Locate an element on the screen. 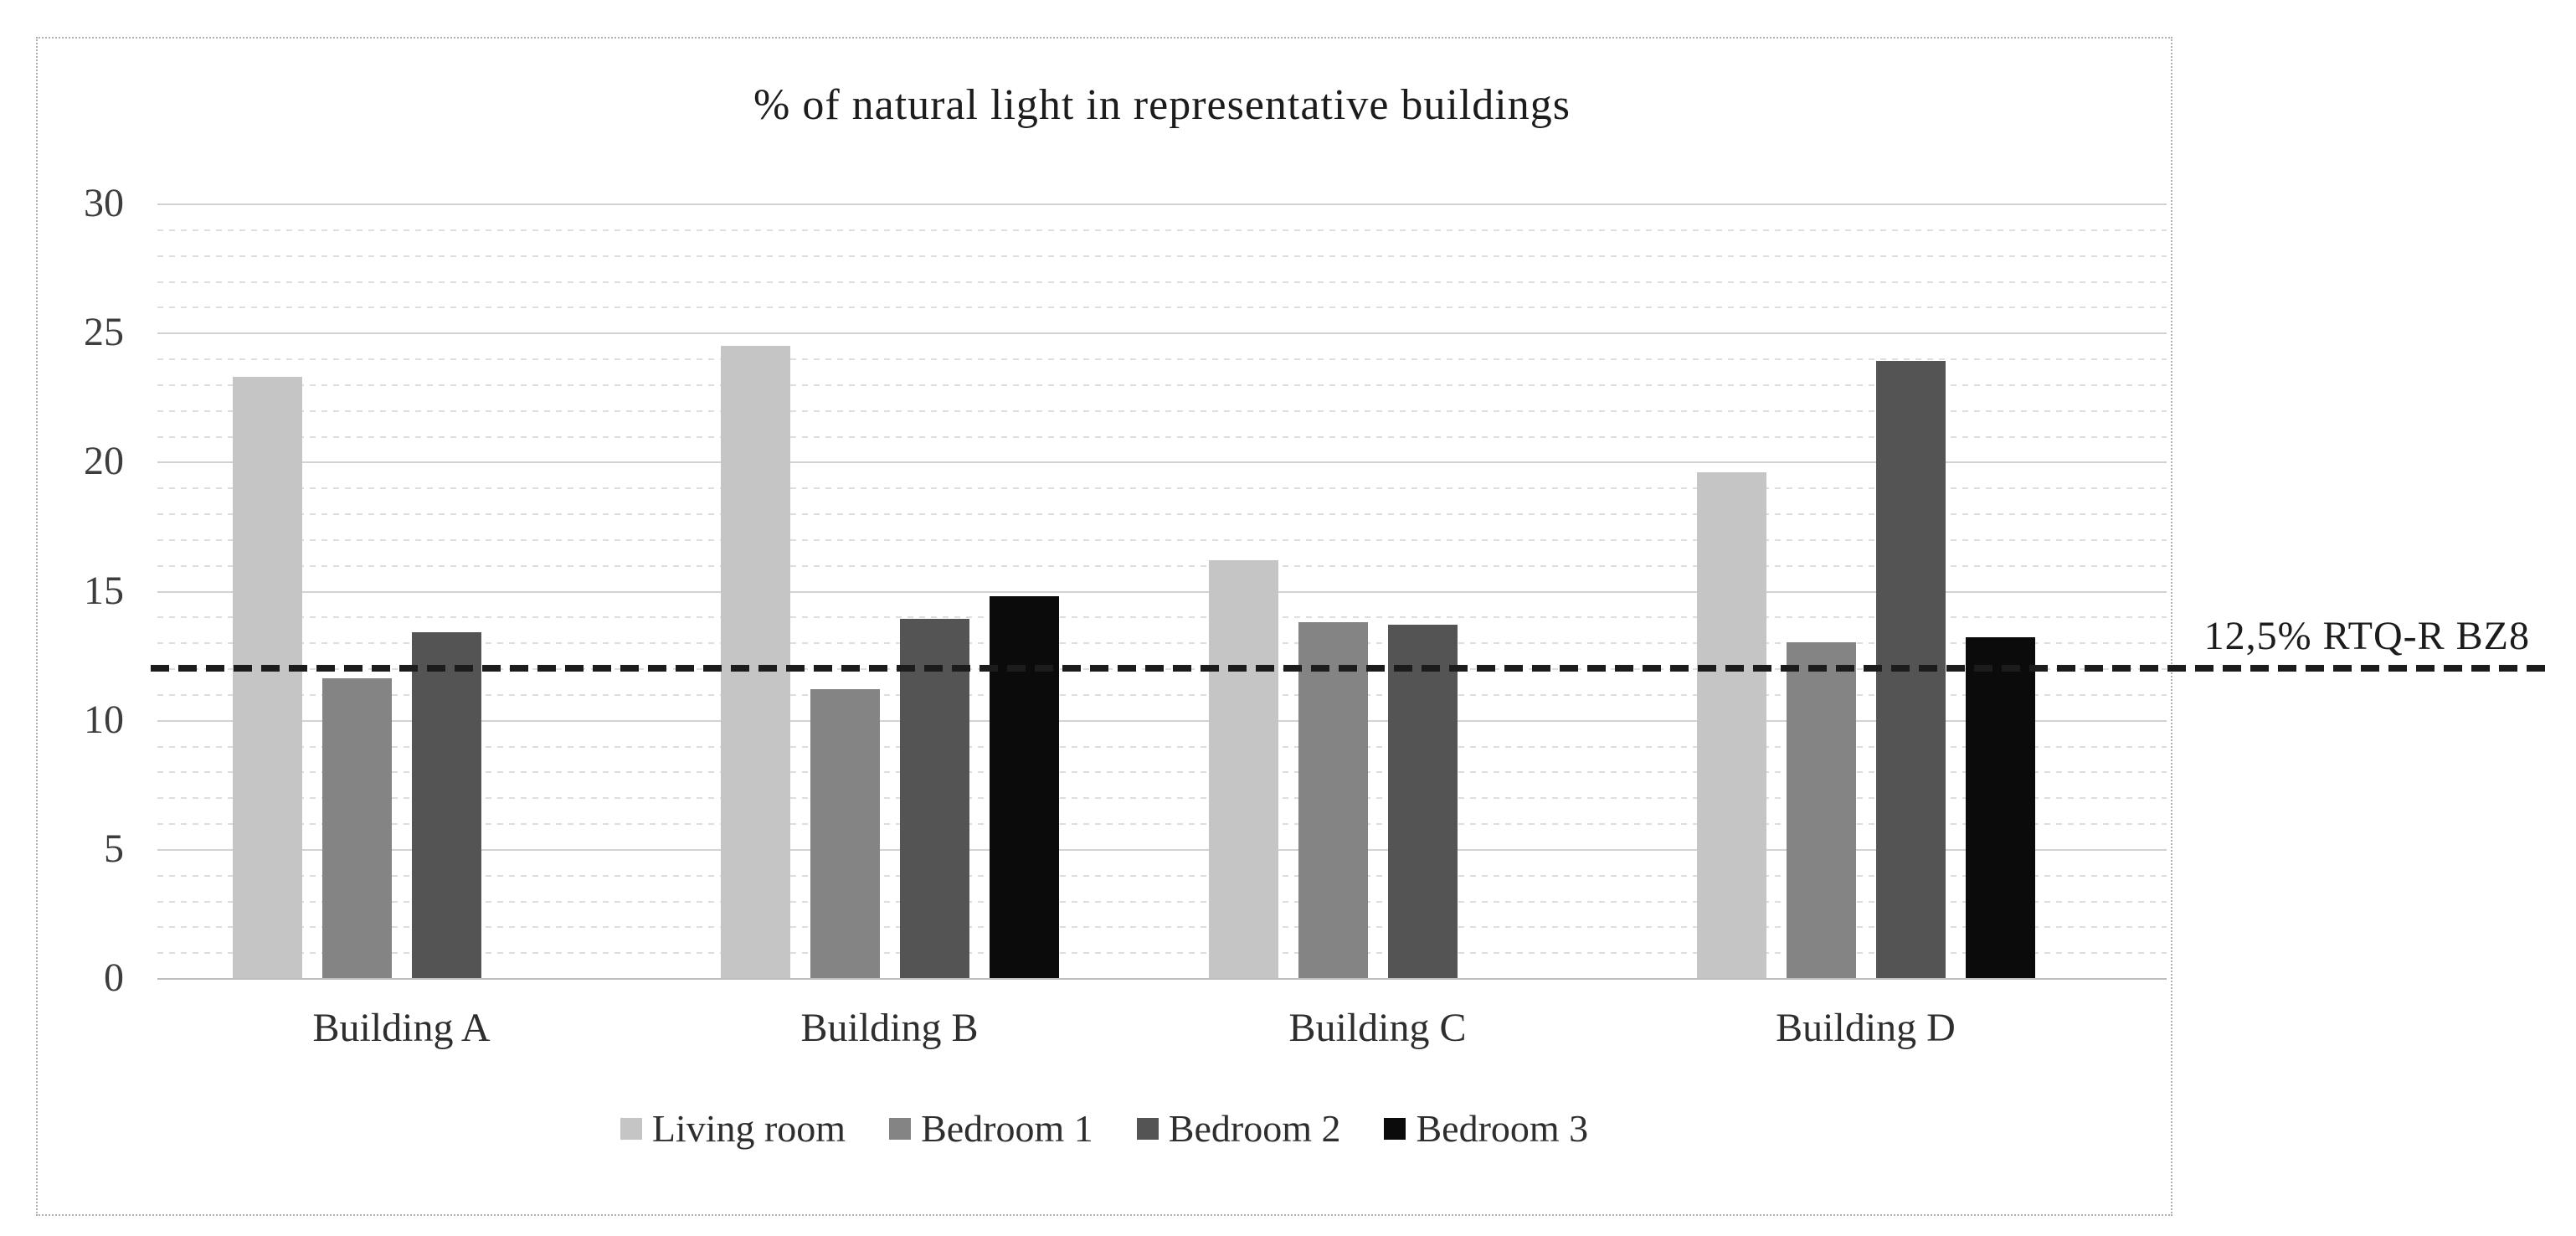 Image resolution: width=2576 pixels, height=1236 pixels. legend-item-bedroom-2: Bedroom 2 is located at coordinates (1239, 1129).